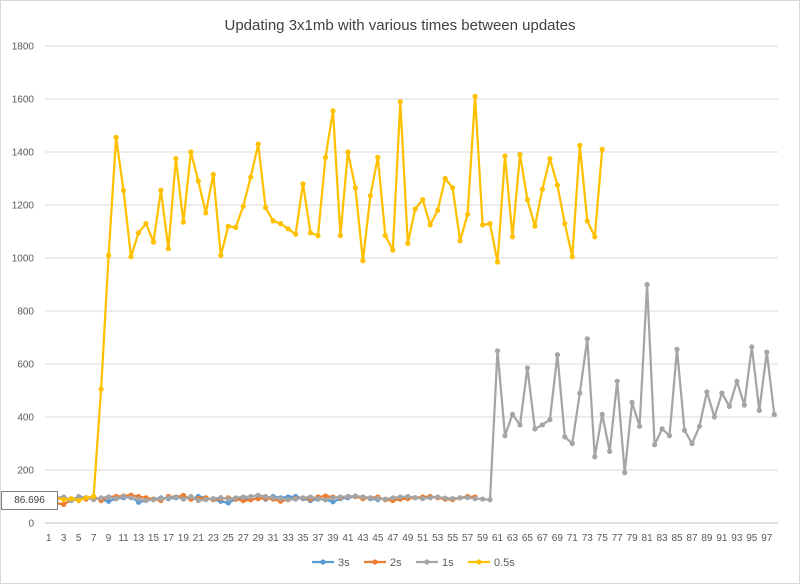 This screenshot has width=800, height=584. Describe the element at coordinates (752, 538) in the screenshot. I see `x-tick-label: 95` at that location.